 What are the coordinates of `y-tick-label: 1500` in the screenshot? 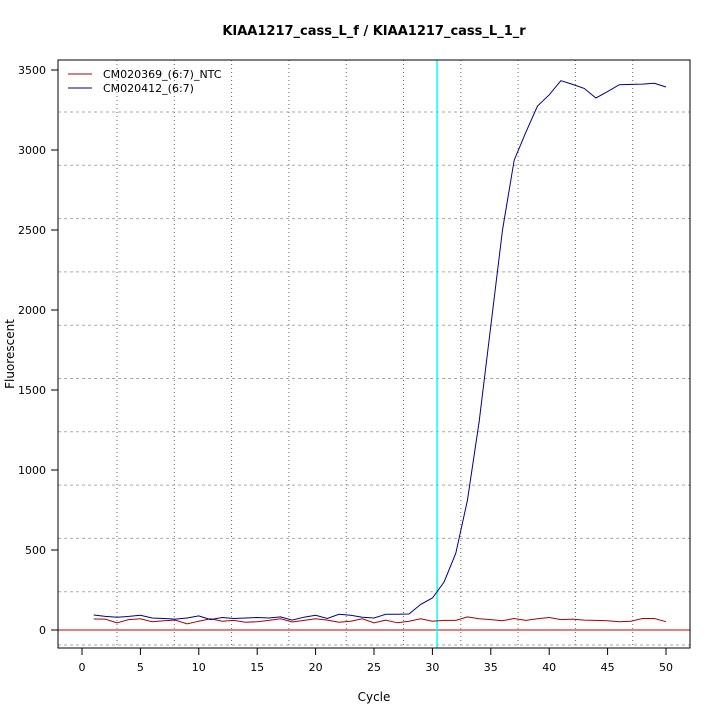 It's located at (32, 390).